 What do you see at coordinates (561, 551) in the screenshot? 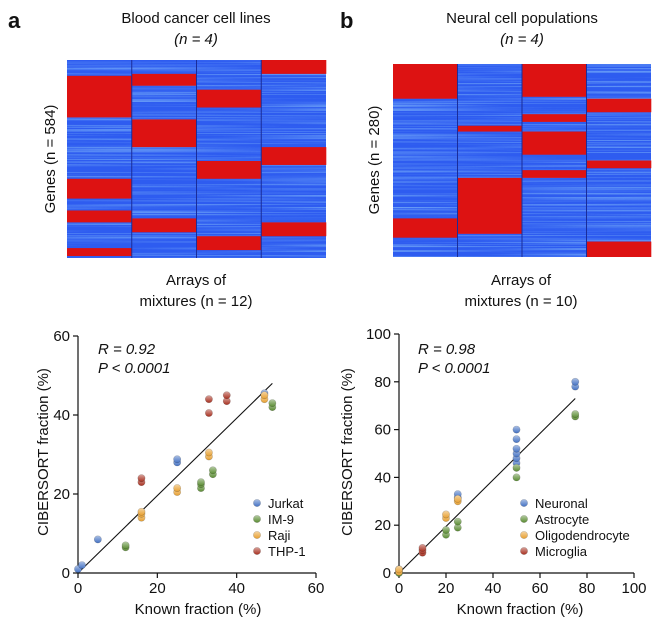
I see `legend-label: Microglia` at bounding box center [561, 551].